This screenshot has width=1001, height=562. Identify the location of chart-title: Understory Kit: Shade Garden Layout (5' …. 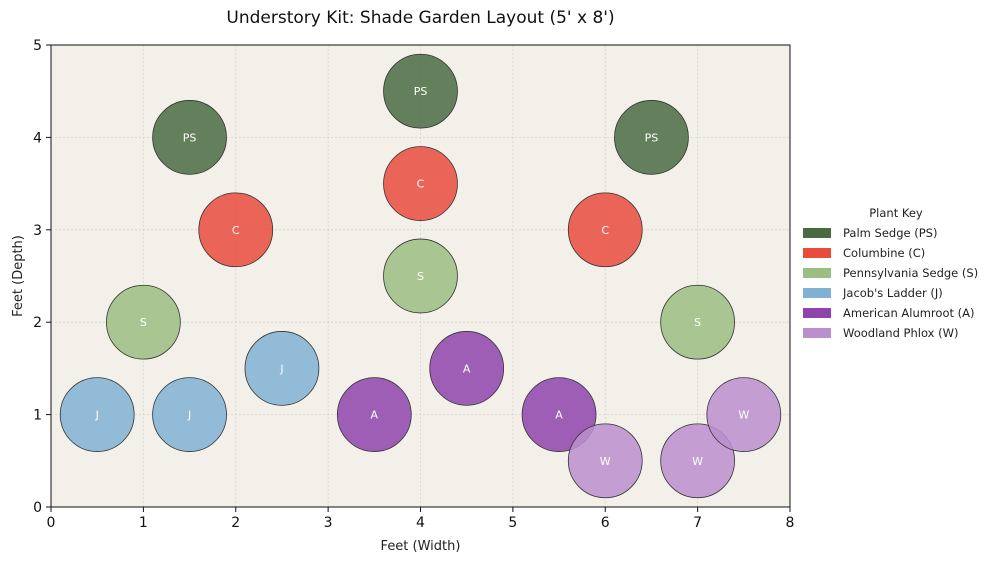
(420, 18).